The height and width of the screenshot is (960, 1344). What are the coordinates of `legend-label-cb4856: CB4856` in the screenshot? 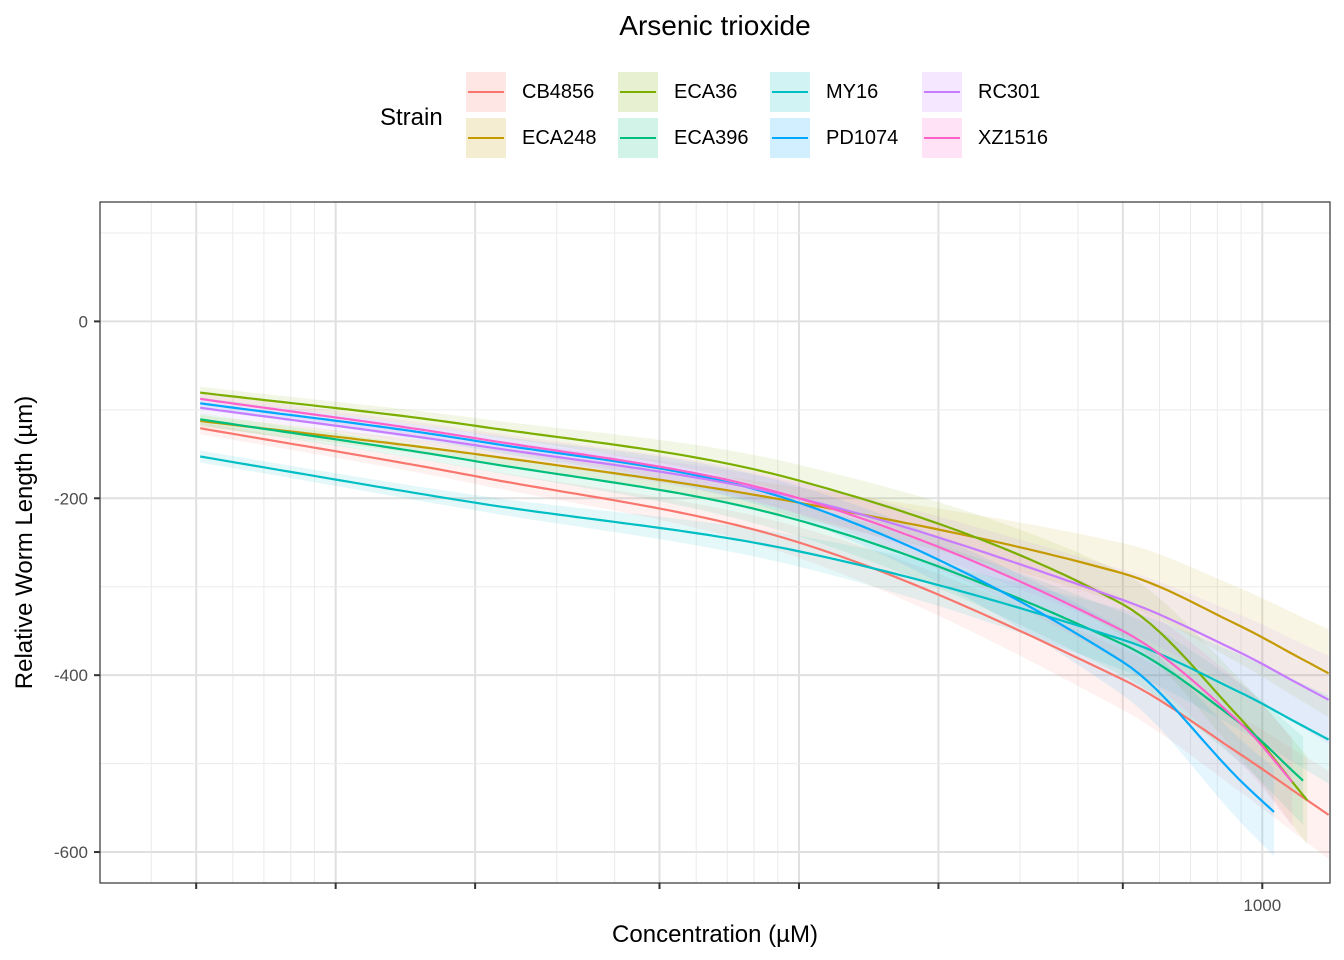 It's located at (558, 92).